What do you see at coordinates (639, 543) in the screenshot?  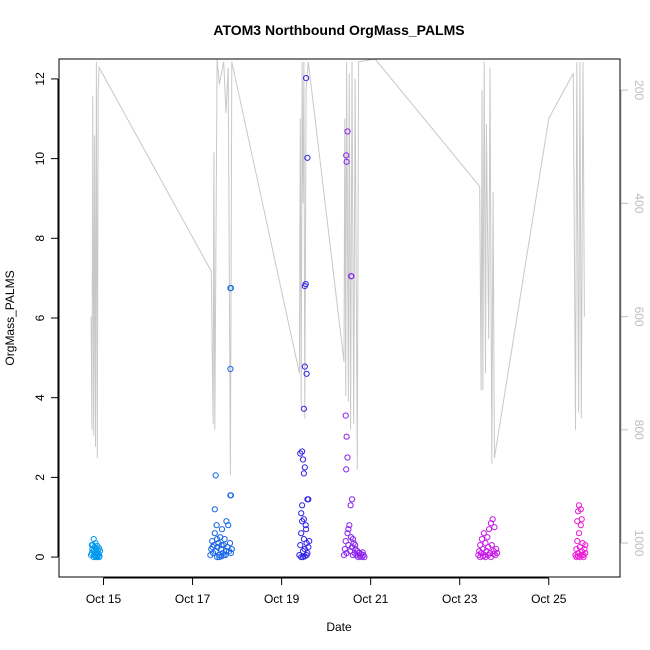 I see `y2-tick-label: 1000` at bounding box center [639, 543].